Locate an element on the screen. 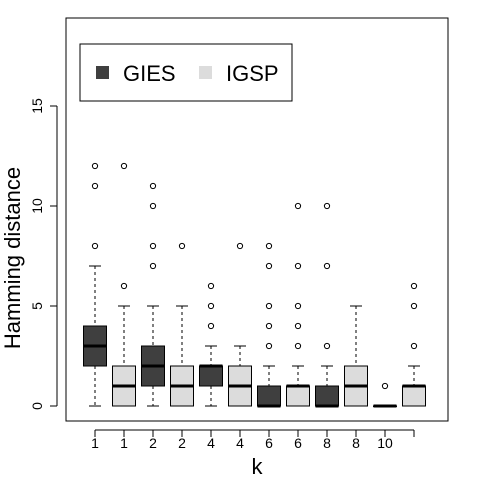 The height and width of the screenshot is (485, 480). legend-label-gies: GIES is located at coordinates (149, 73).